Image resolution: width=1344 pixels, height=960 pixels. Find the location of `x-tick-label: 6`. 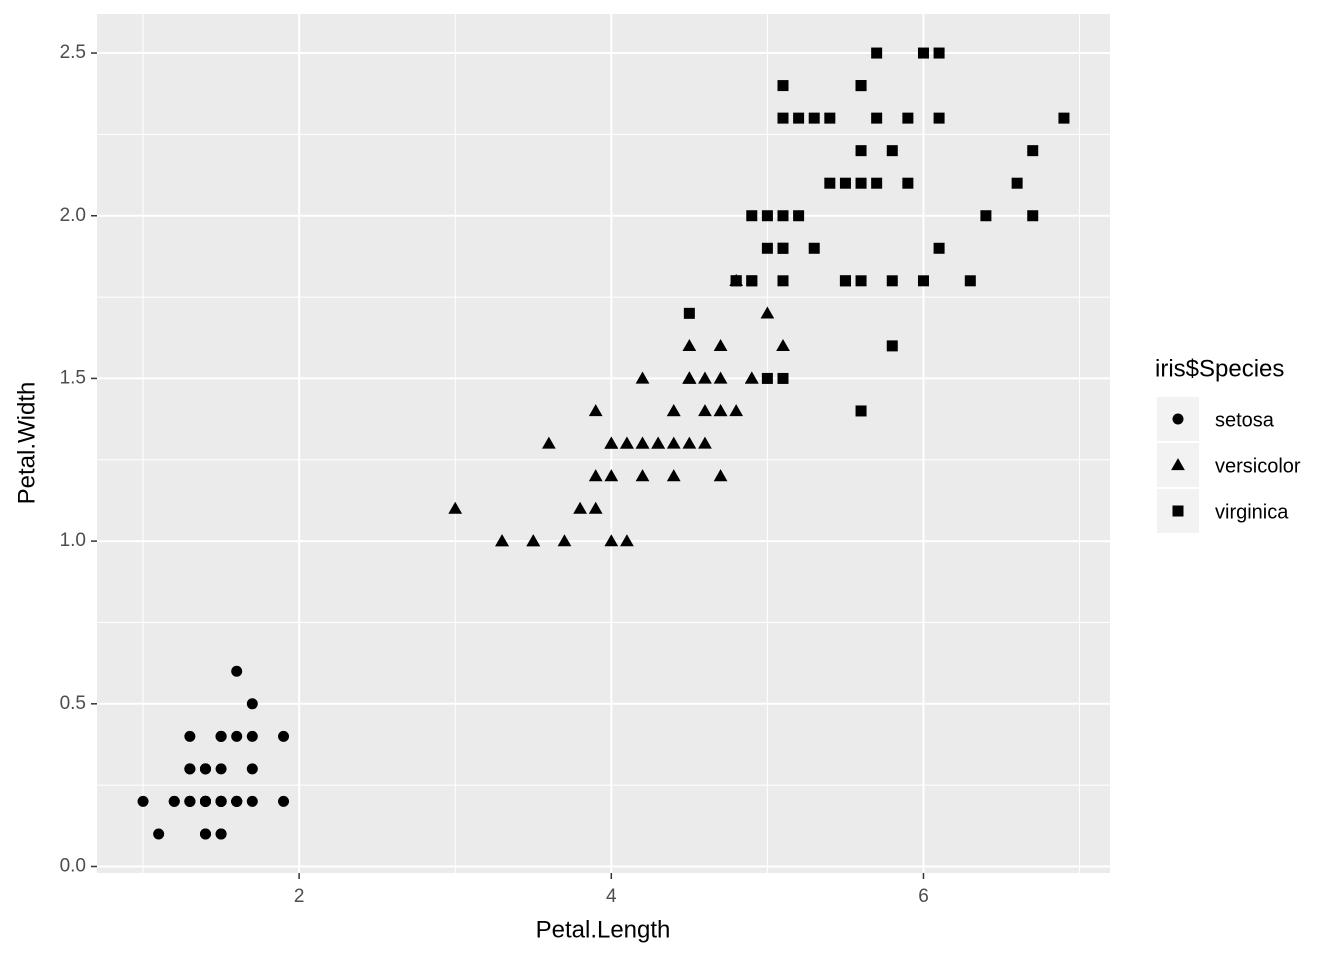

x-tick-label: 6 is located at coordinates (923, 896).